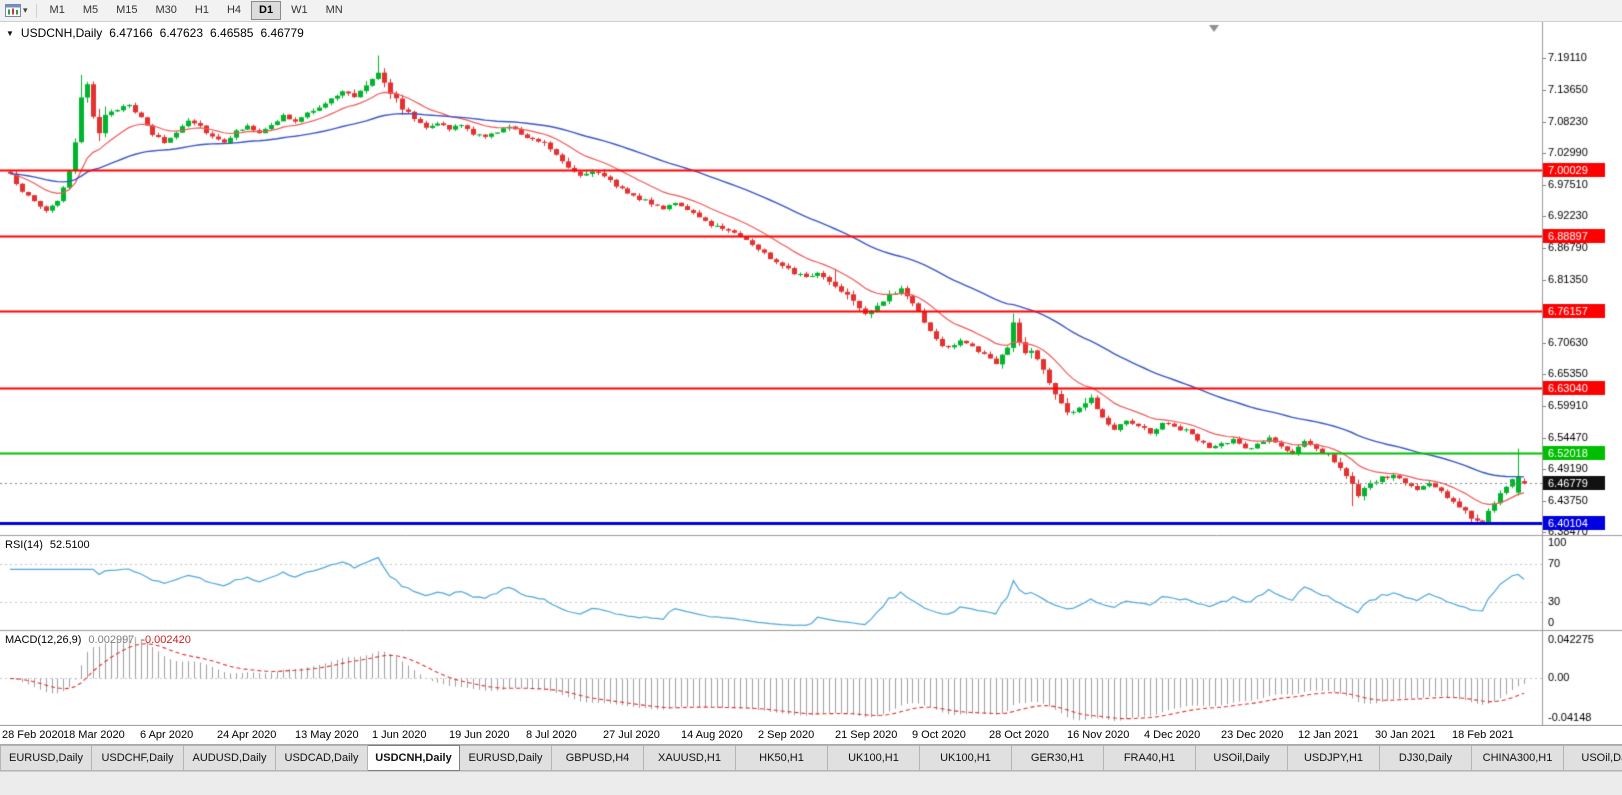 The image size is (1622, 795). What do you see at coordinates (57, 10) in the screenshot?
I see `timeframe-button-m1: M1` at bounding box center [57, 10].